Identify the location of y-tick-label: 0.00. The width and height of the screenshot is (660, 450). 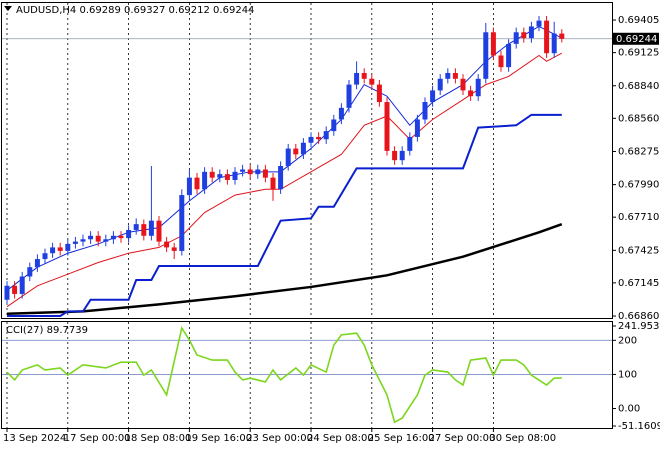
(629, 409).